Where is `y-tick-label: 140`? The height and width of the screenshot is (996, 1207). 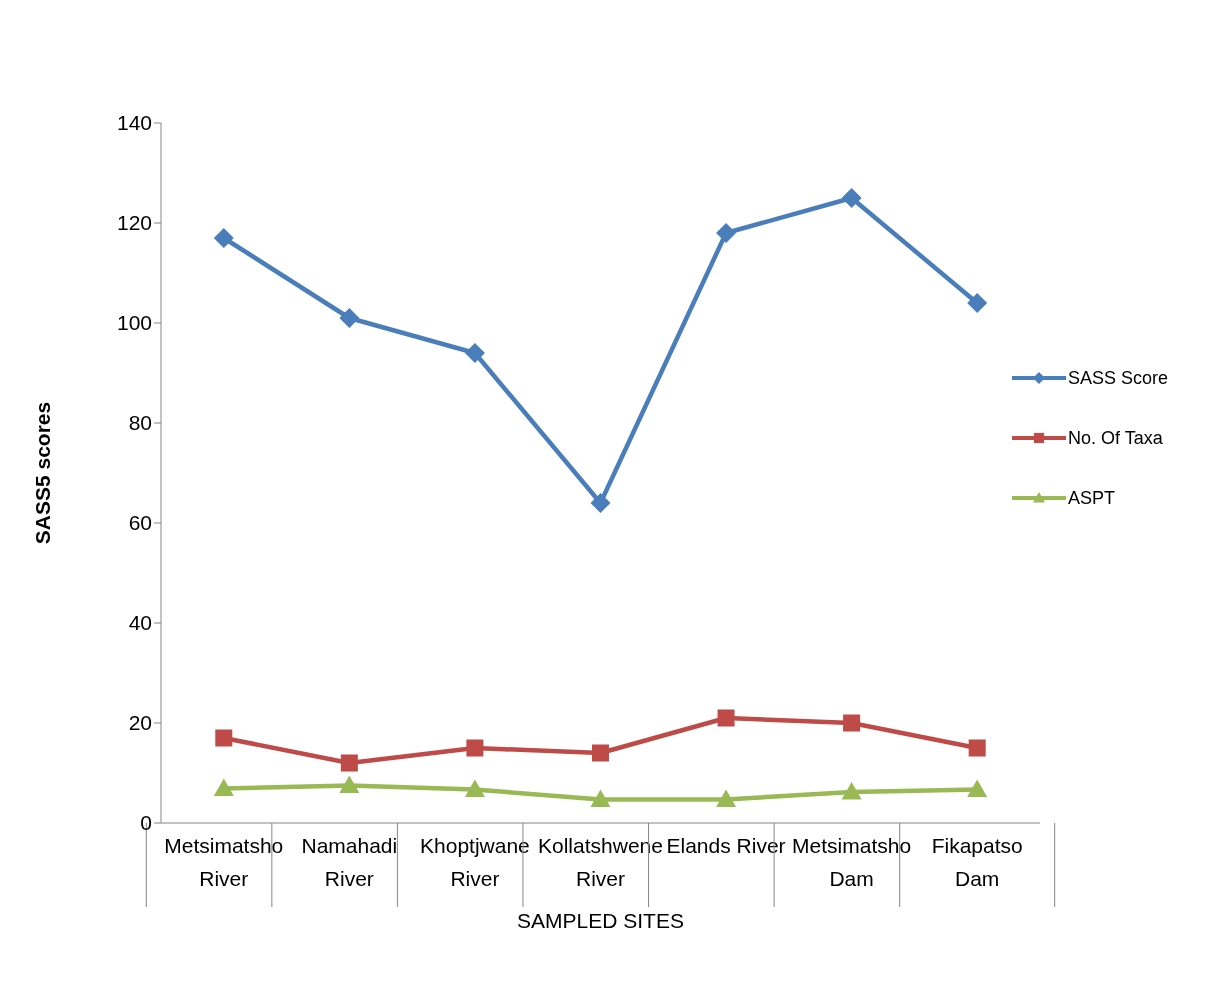 y-tick-label: 140 is located at coordinates (134, 123).